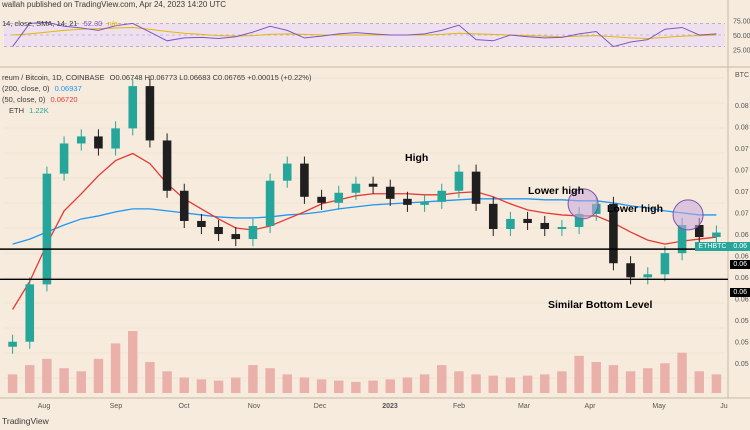 The image size is (750, 430). Describe the element at coordinates (16, 110) in the screenshot. I see `volume-label: ETH` at that location.